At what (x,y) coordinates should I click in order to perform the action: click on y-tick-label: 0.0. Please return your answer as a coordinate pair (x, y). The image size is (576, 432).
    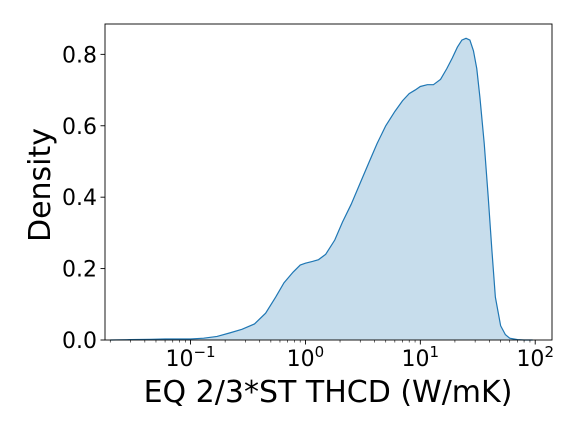
    Looking at the image, I should click on (79, 341).